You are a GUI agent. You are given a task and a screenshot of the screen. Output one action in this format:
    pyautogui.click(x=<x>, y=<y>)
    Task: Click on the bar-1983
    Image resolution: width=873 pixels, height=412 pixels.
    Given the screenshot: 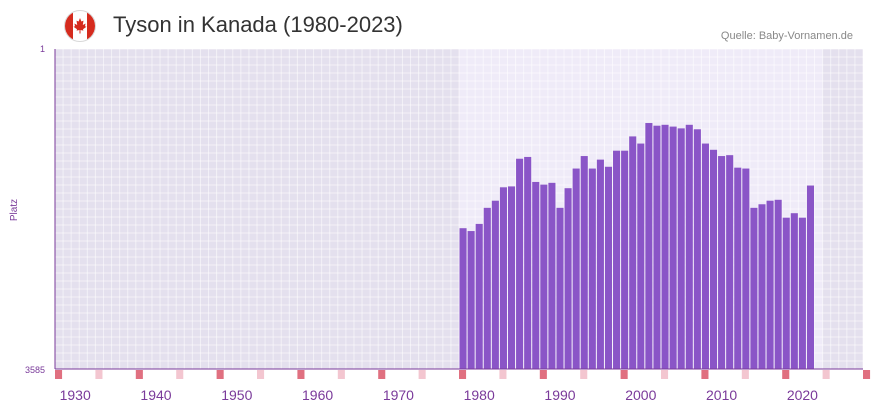 What is the action you would take?
    pyautogui.click(x=503, y=278)
    